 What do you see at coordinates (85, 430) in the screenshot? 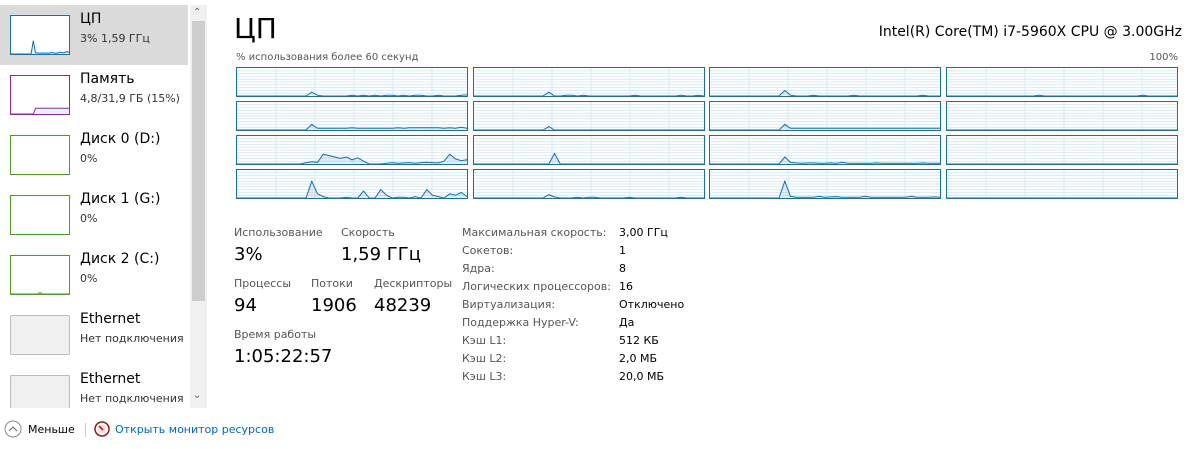
I see `divider` at bounding box center [85, 430].